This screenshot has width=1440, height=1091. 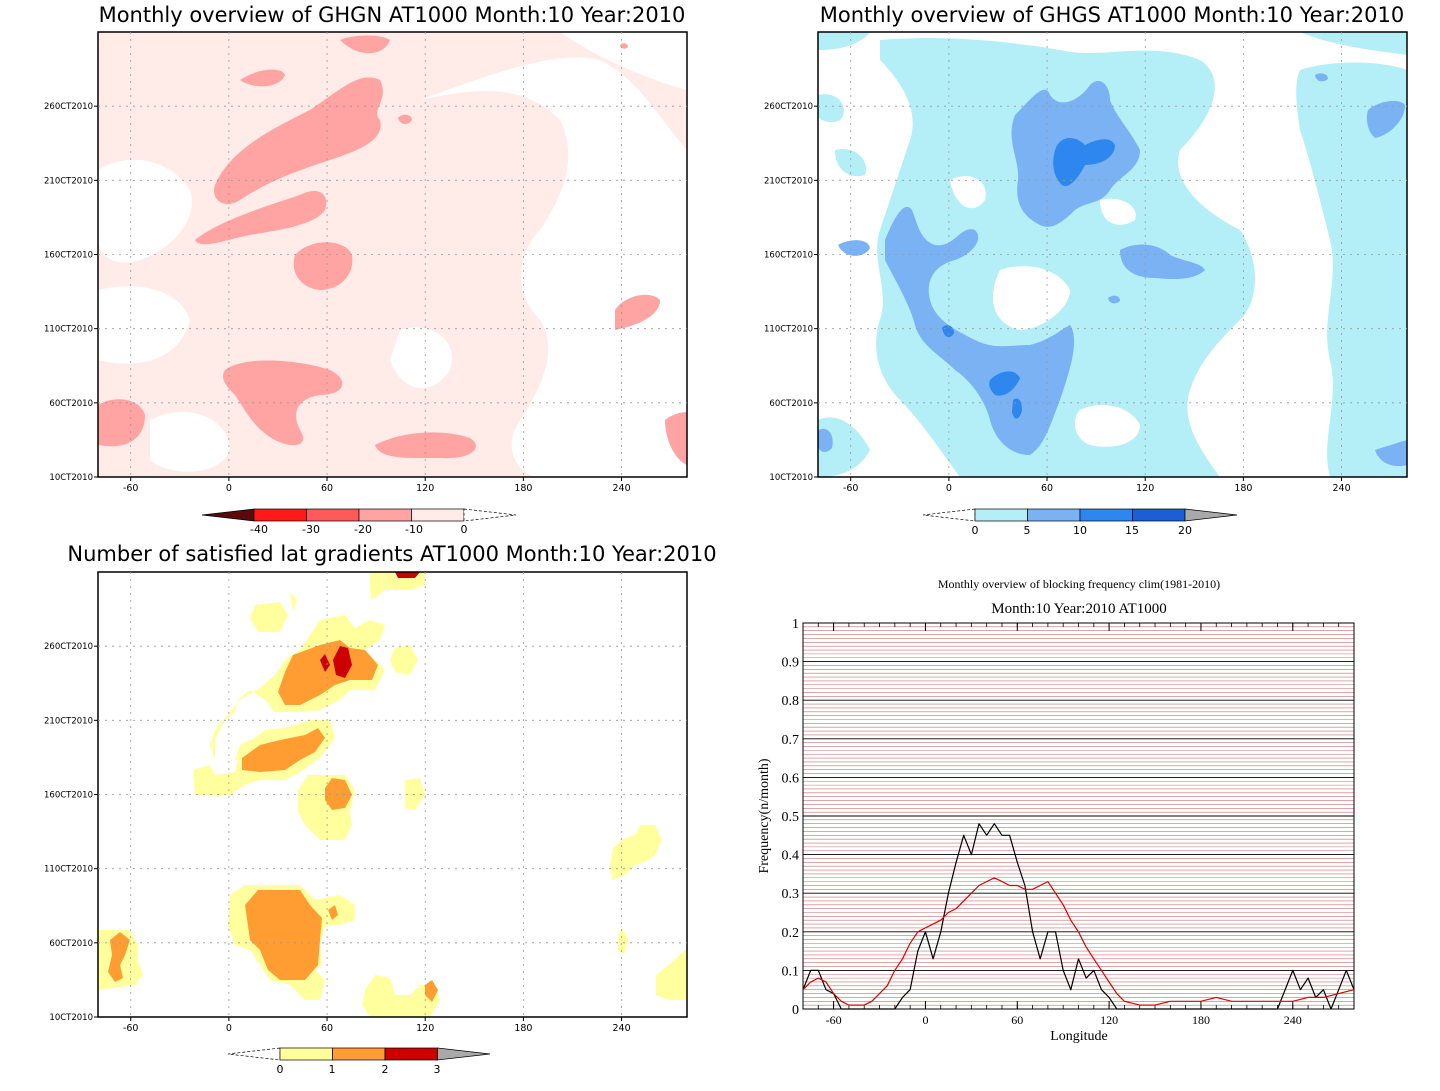 I want to click on gradients-cbar-label: 1, so click(x=332, y=1069).